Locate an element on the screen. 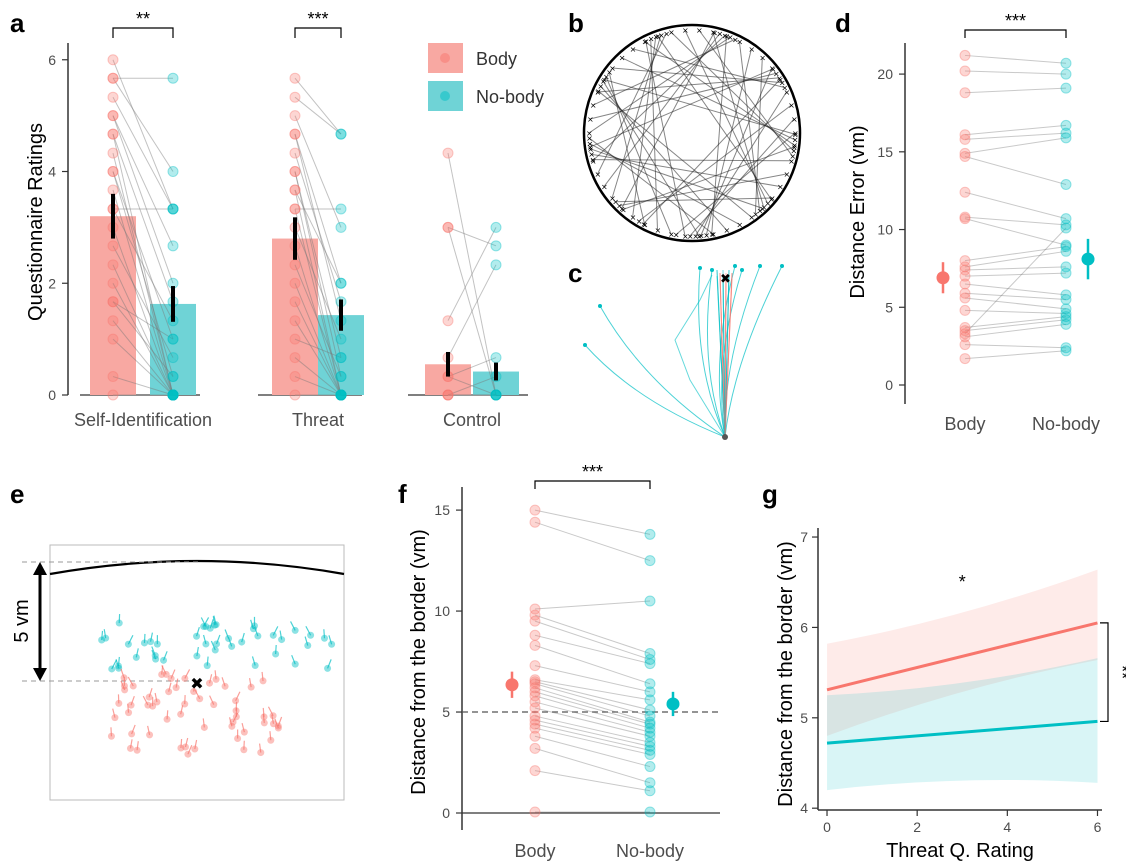  panel-label-b: b is located at coordinates (576, 23).